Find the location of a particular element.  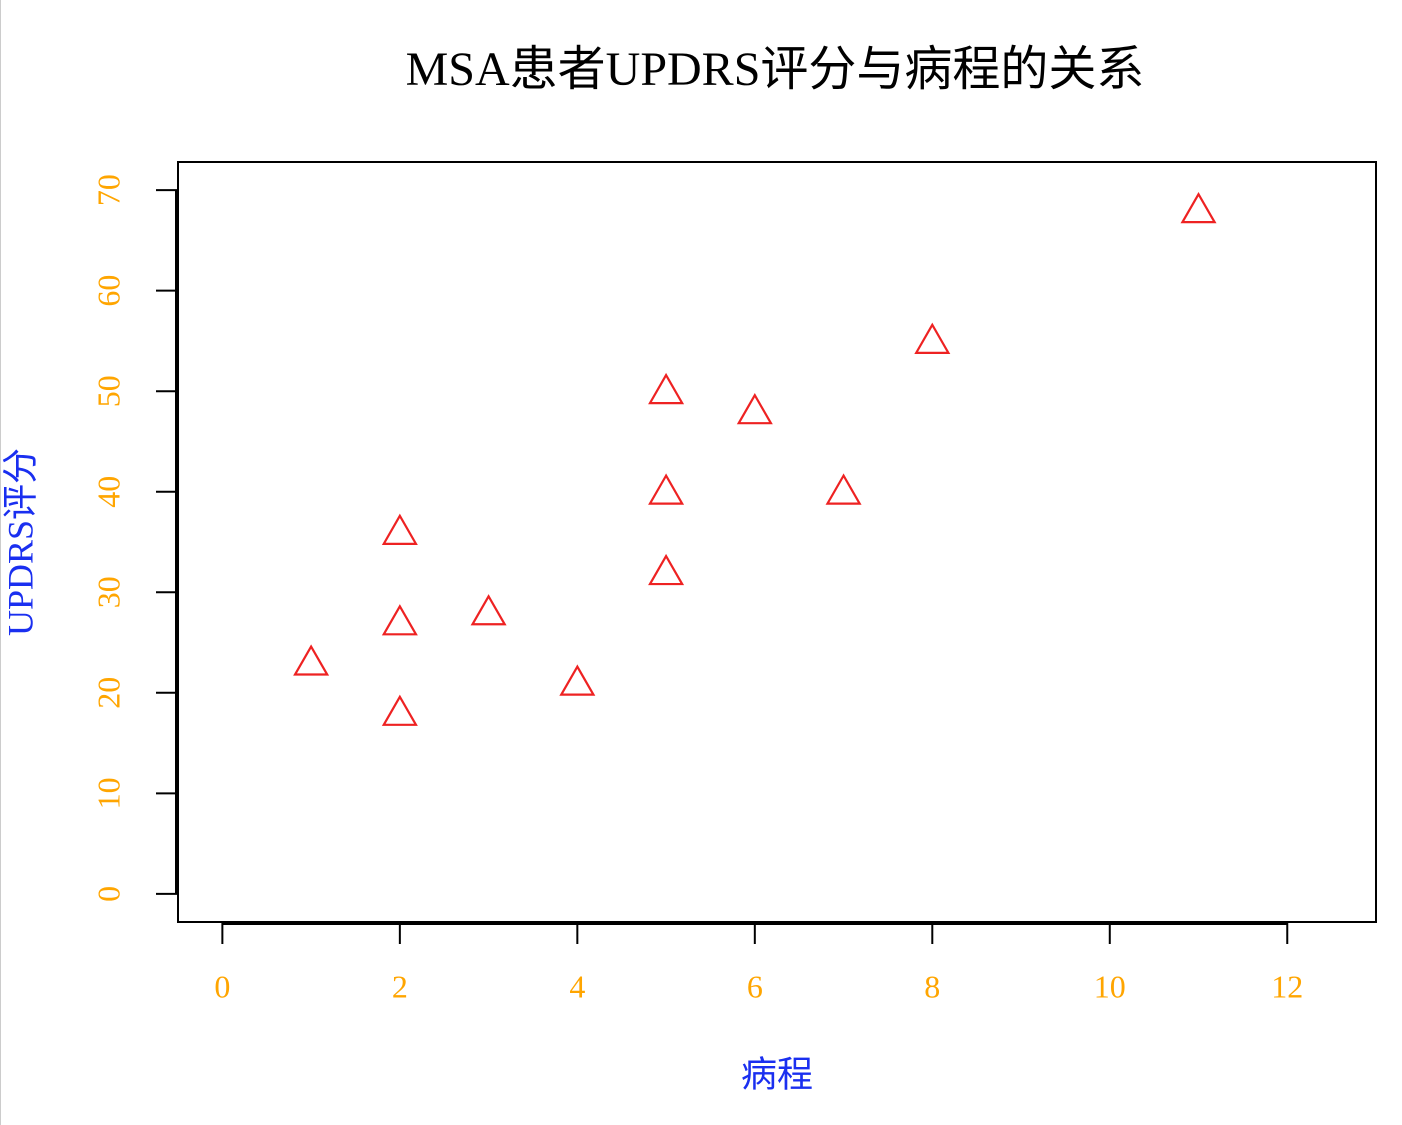

x-tick-label: 12 is located at coordinates (1287, 986).